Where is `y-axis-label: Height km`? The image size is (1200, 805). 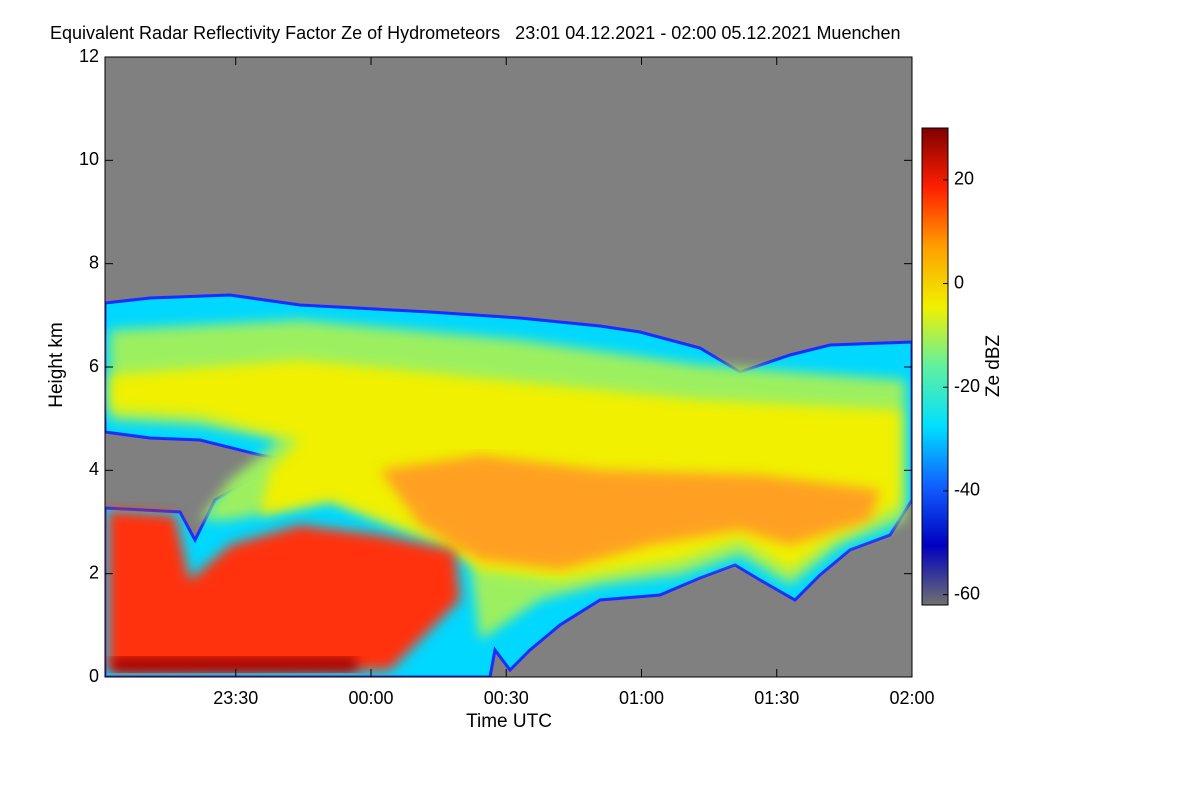 y-axis-label: Height km is located at coordinates (56, 365).